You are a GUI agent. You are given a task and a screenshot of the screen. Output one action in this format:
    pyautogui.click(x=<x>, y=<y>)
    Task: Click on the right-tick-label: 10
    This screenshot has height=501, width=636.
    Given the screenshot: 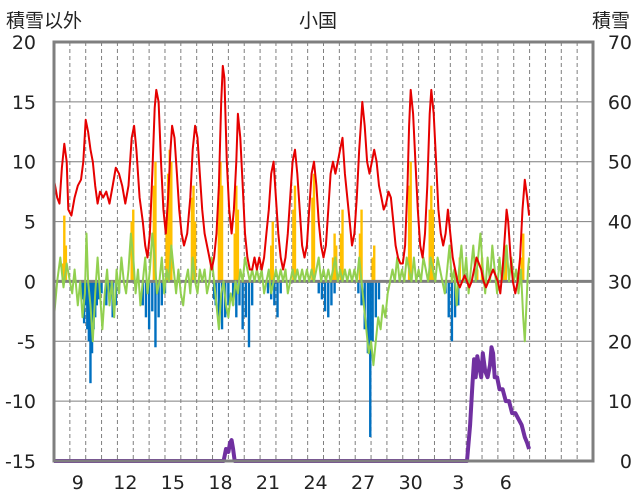 What is the action you would take?
    pyautogui.click(x=620, y=402)
    